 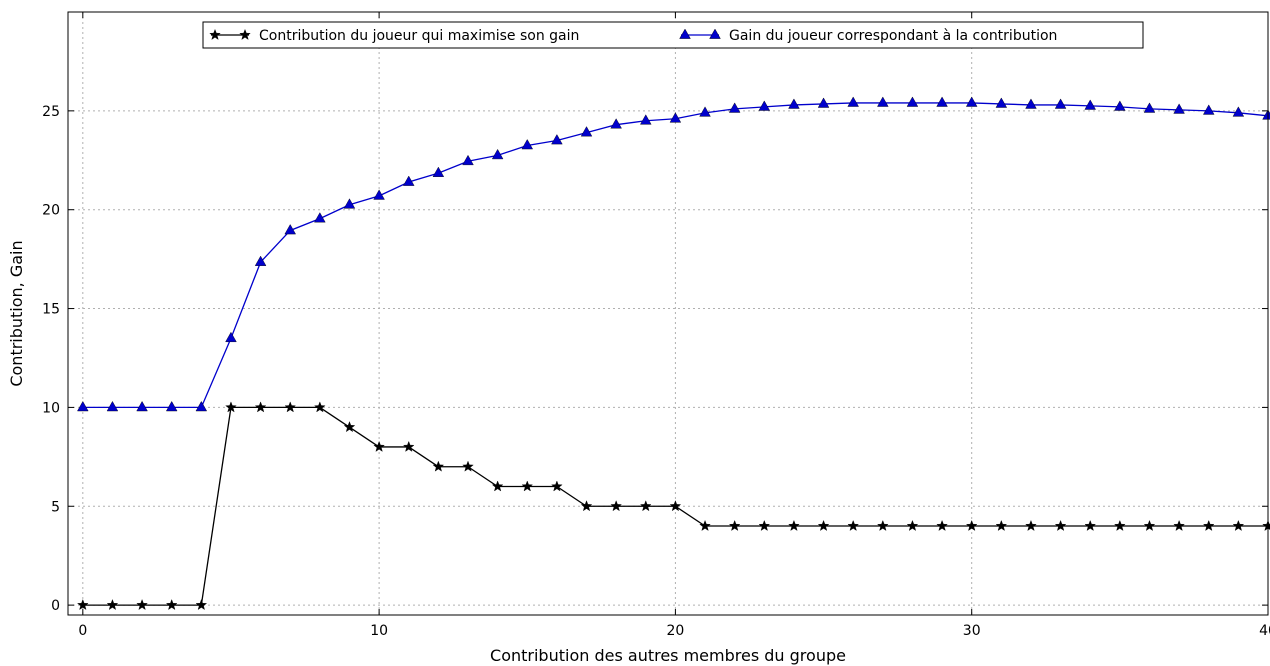 What do you see at coordinates (82, 631) in the screenshot?
I see `x-tick-label: 0` at bounding box center [82, 631].